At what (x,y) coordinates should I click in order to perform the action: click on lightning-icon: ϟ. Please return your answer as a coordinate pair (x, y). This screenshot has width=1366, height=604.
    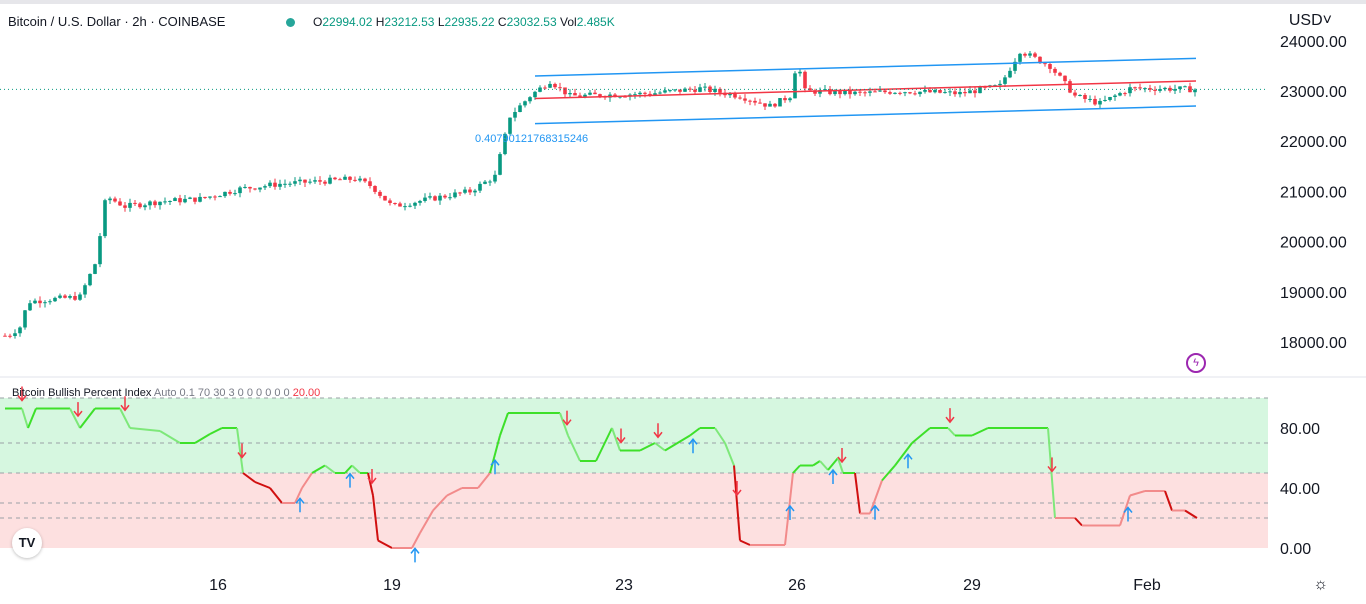
    Looking at the image, I should click on (1196, 363).